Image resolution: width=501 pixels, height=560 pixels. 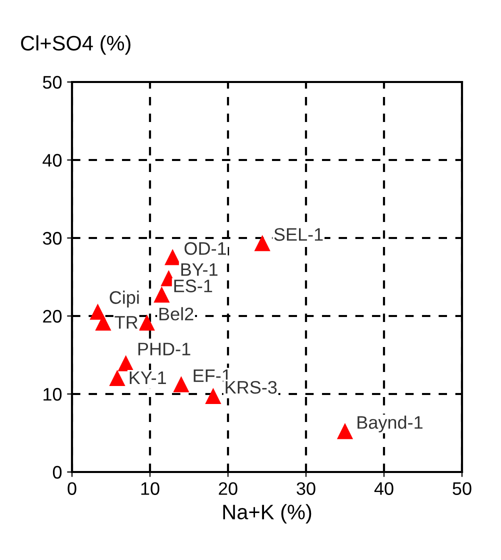 What do you see at coordinates (52, 316) in the screenshot?
I see `y-tick-label: 20` at bounding box center [52, 316].